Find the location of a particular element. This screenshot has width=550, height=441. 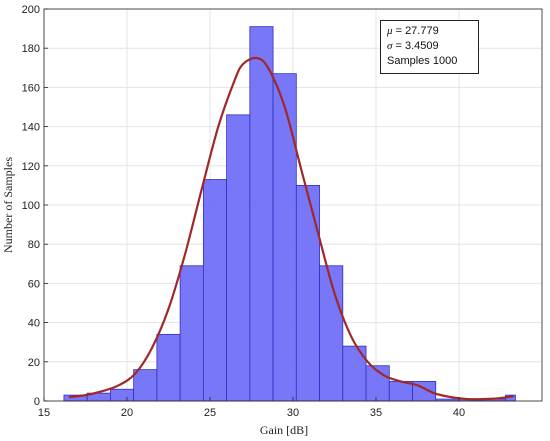

y-tick-label: 180 is located at coordinates (31, 49).